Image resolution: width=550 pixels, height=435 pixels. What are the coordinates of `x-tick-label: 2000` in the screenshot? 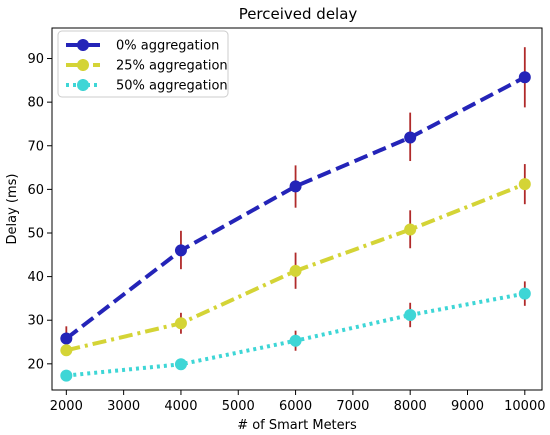 It's located at (66, 406).